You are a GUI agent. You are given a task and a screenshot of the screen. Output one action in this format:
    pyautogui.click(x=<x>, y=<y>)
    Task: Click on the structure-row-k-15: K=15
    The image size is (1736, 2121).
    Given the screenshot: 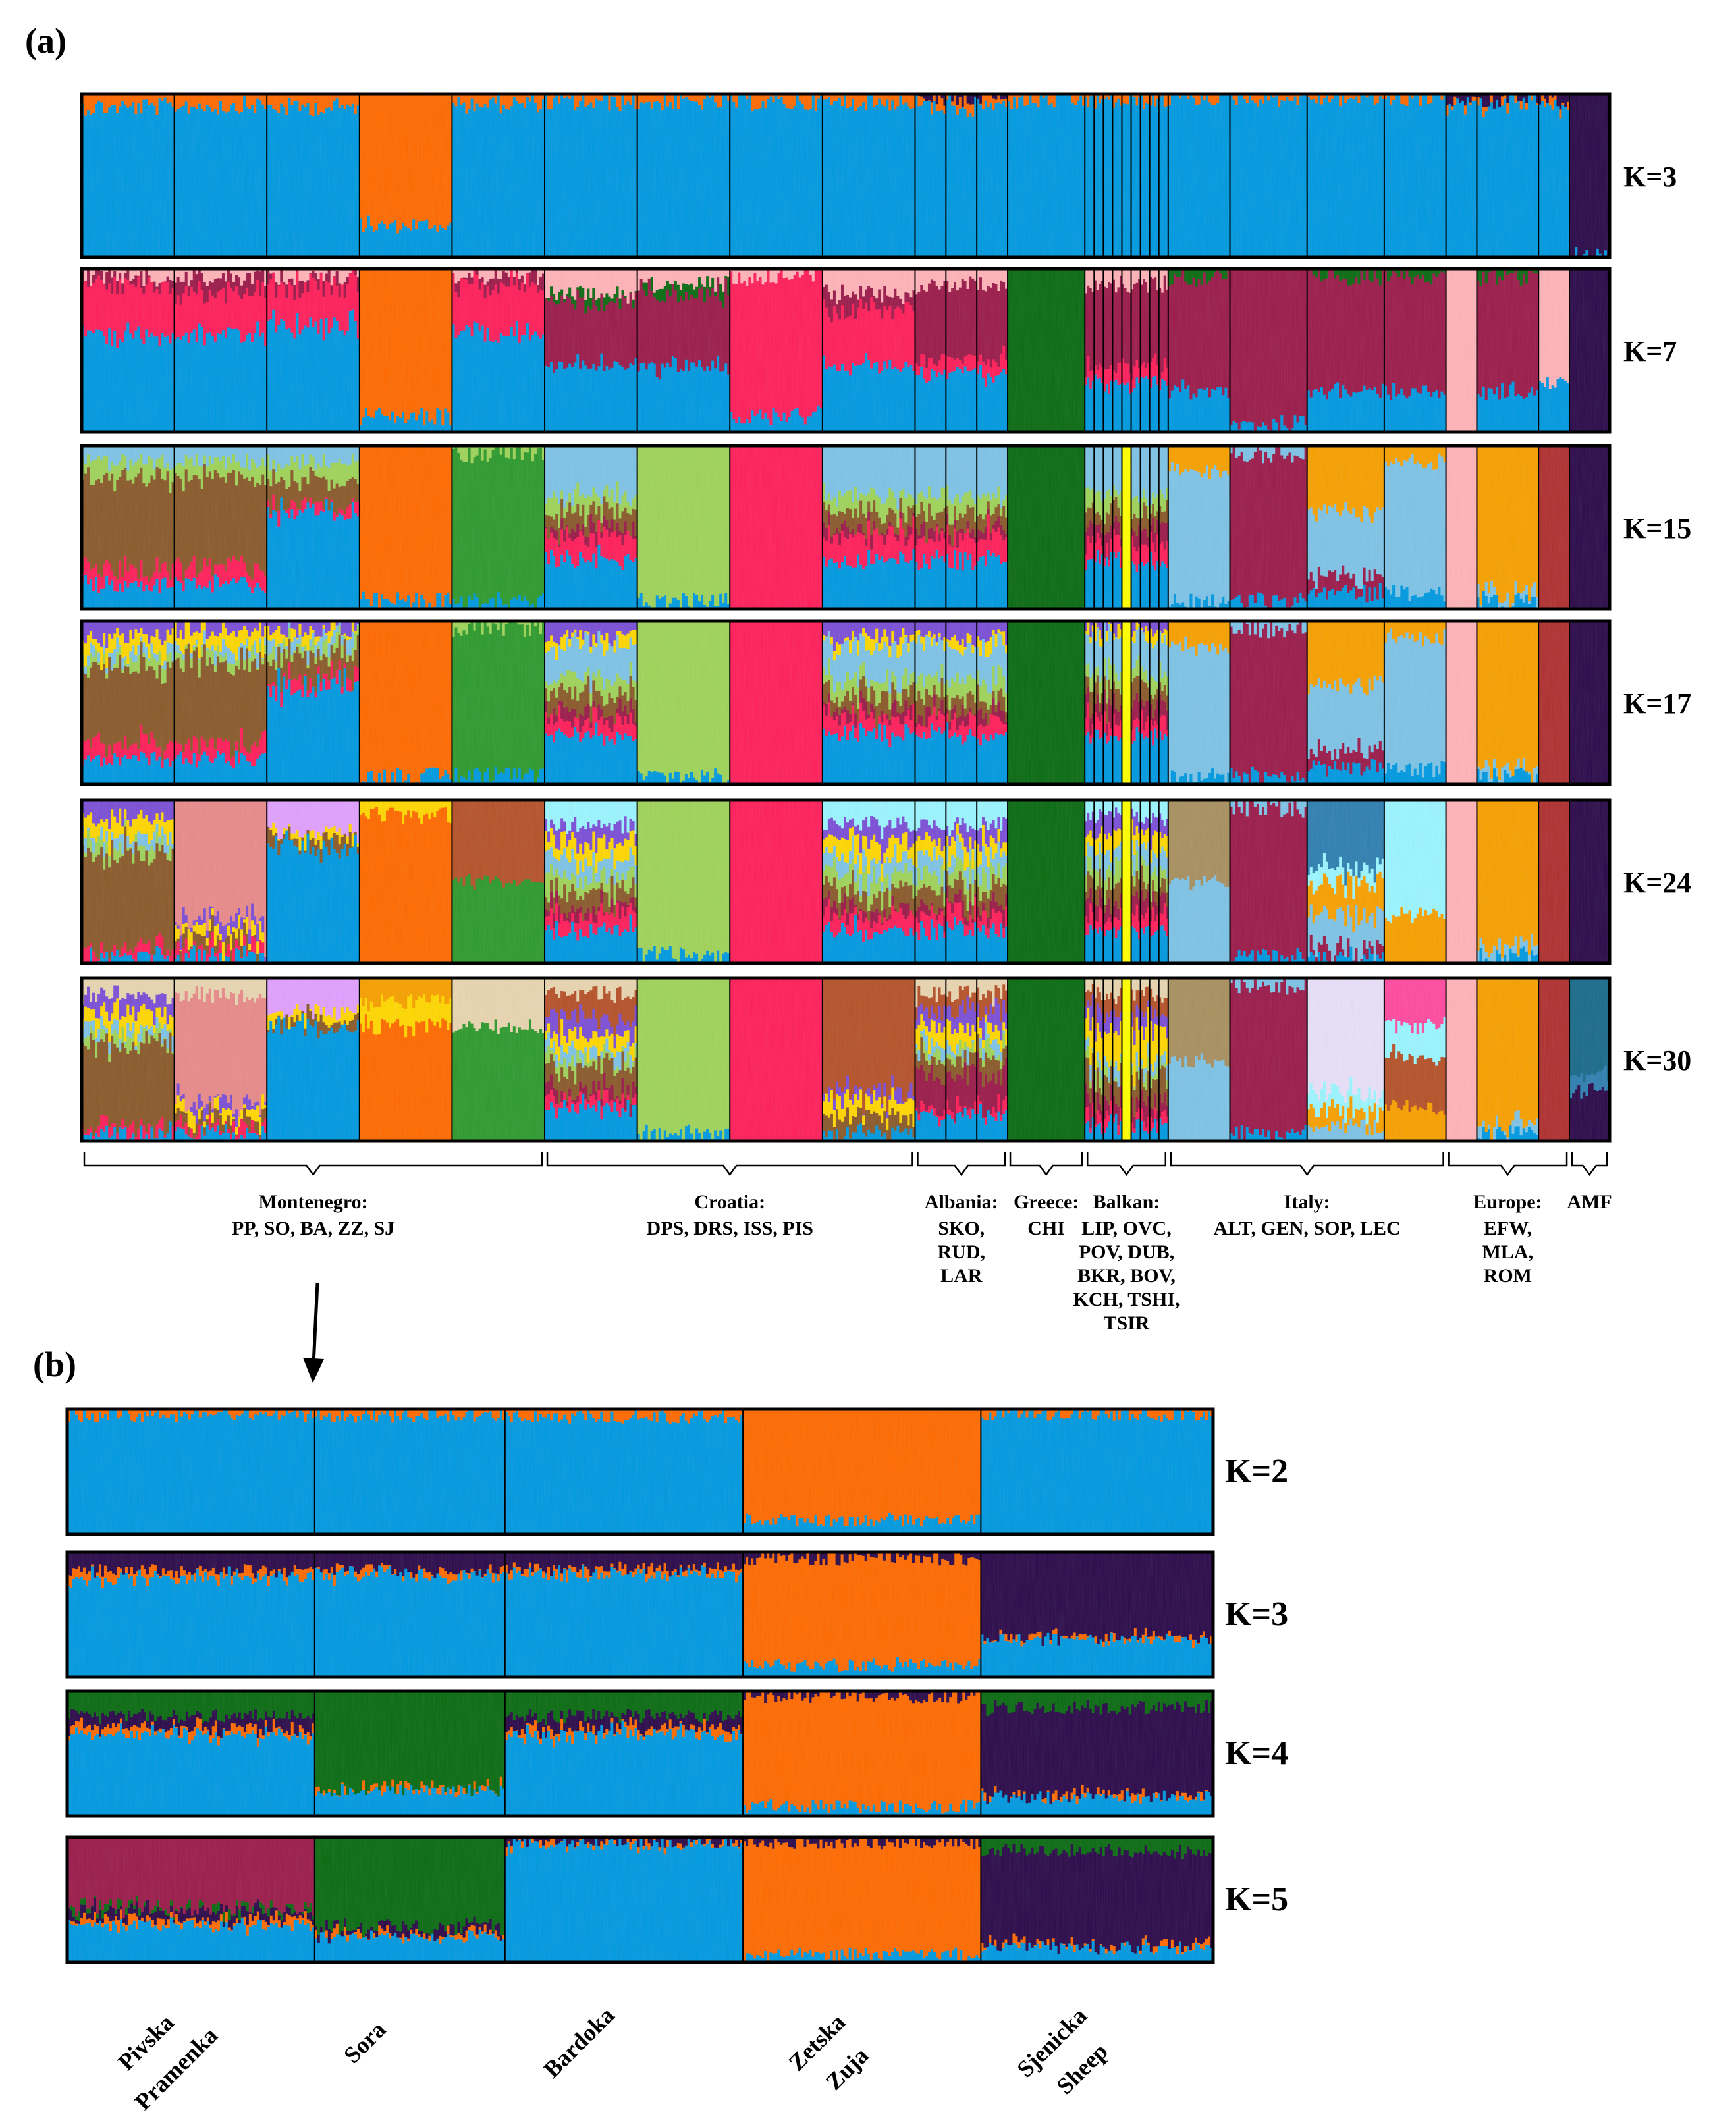 What is the action you would take?
    pyautogui.click(x=885, y=527)
    